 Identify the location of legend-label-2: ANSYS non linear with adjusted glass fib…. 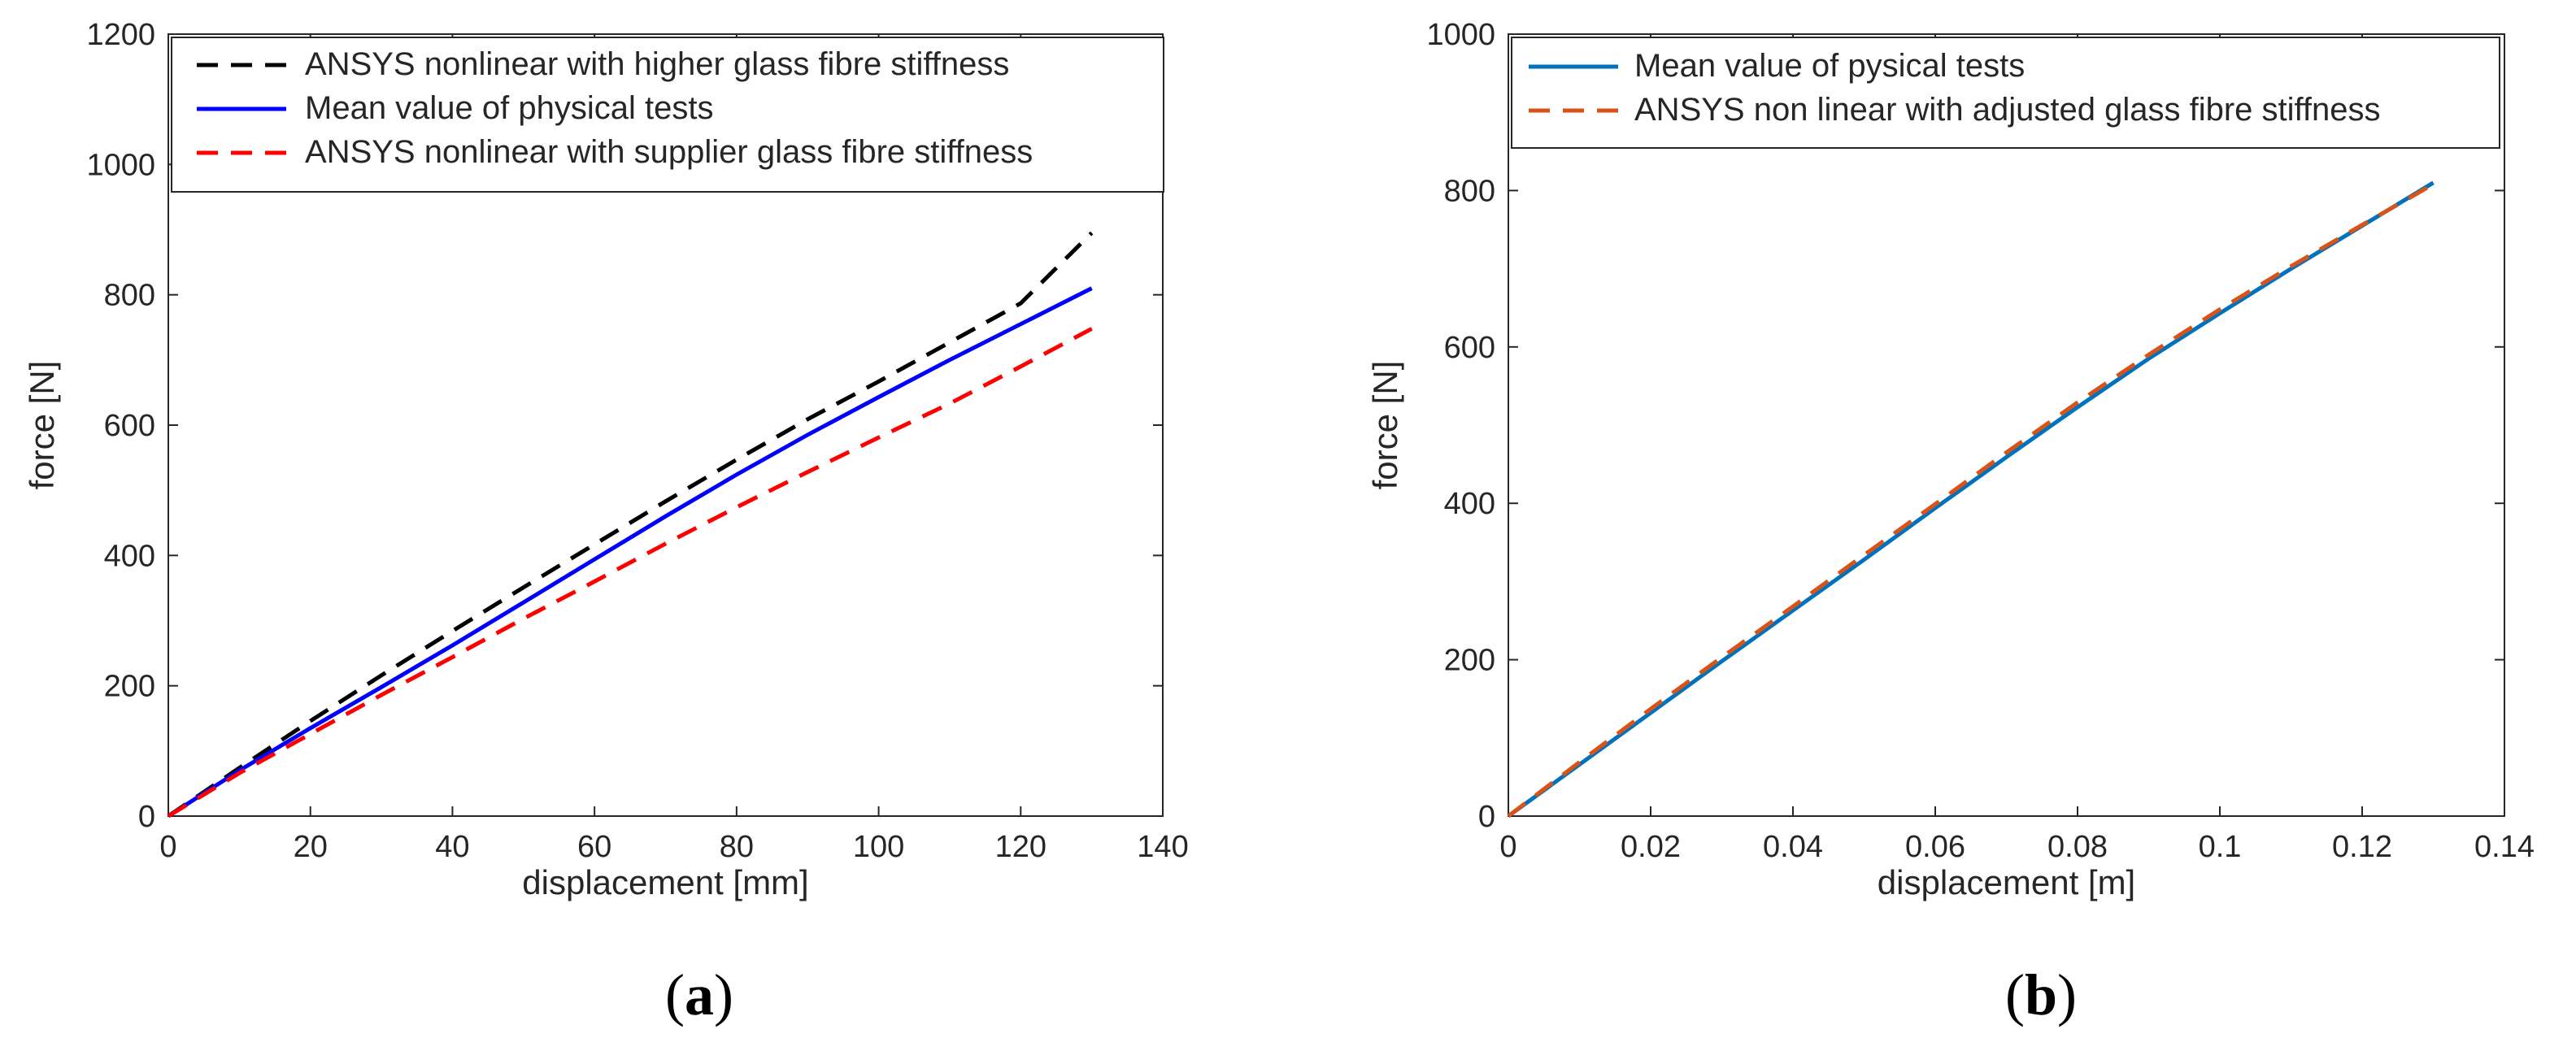
(2007, 110).